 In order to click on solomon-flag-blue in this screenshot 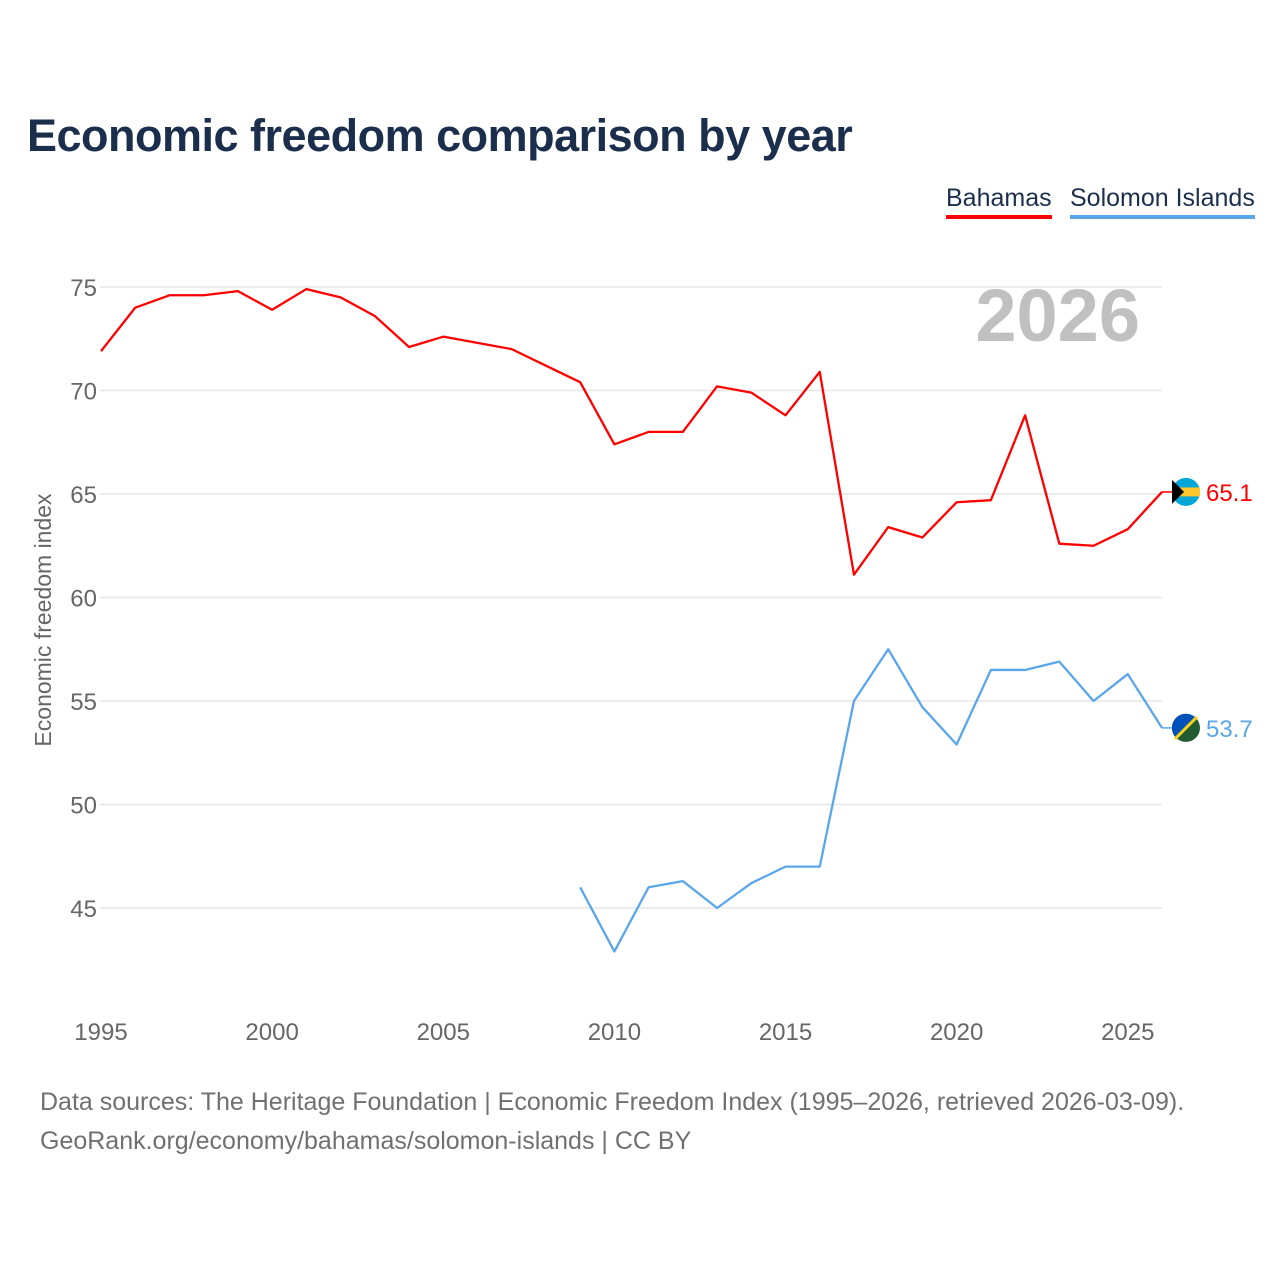, I will do `click(1183, 725)`.